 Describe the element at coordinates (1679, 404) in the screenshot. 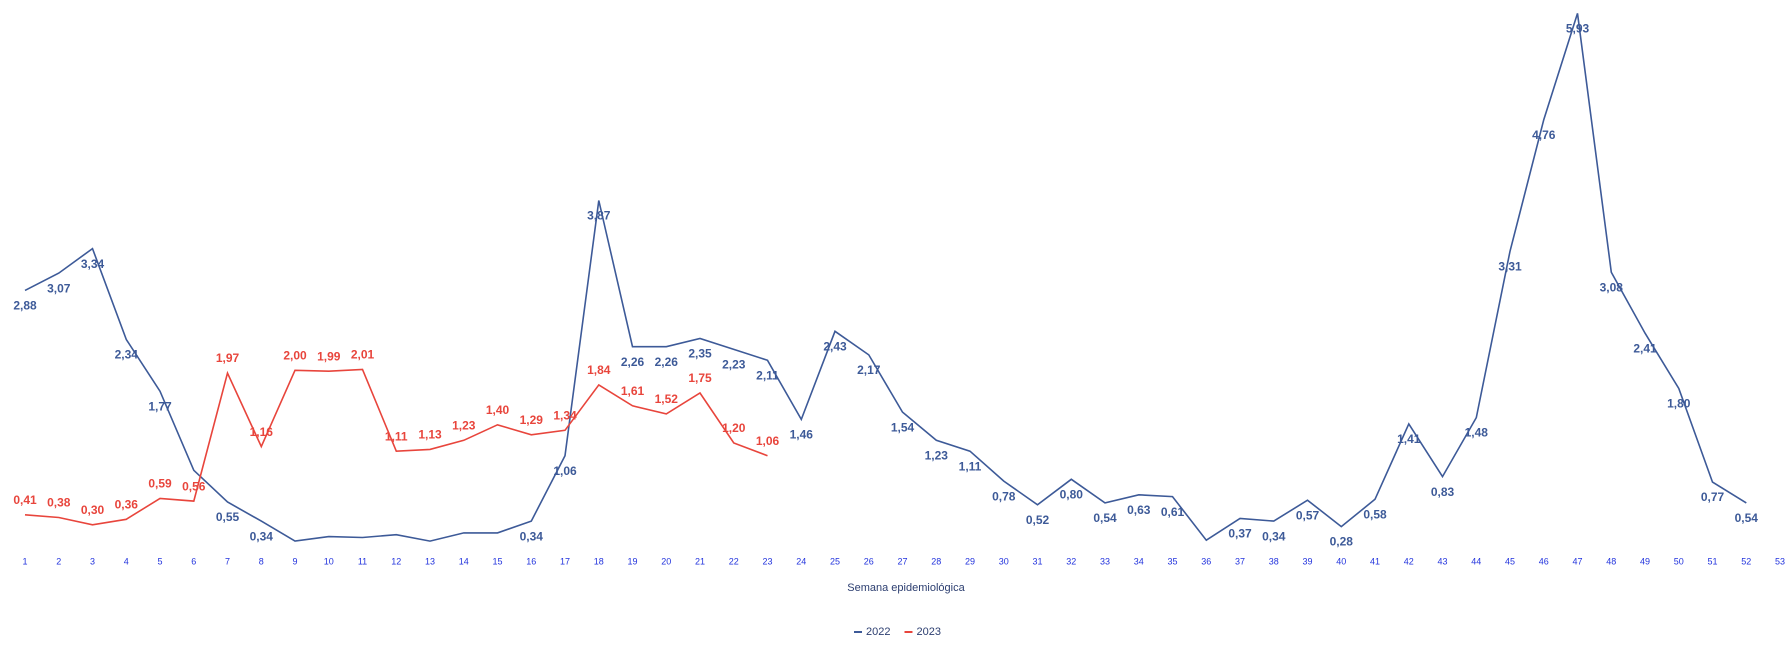

I see `data-label: 1,80` at that location.